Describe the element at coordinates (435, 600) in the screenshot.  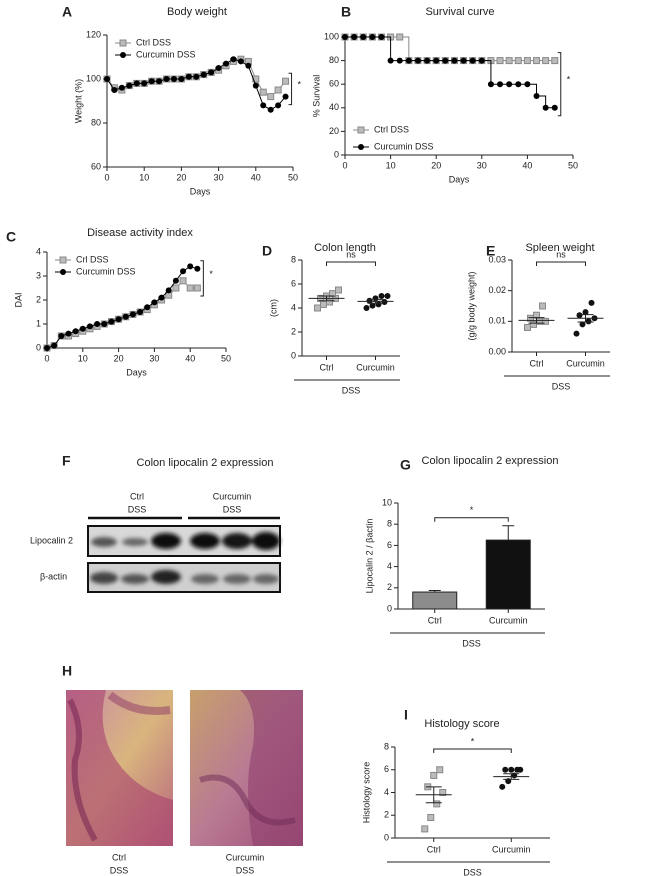
I see `bar` at that location.